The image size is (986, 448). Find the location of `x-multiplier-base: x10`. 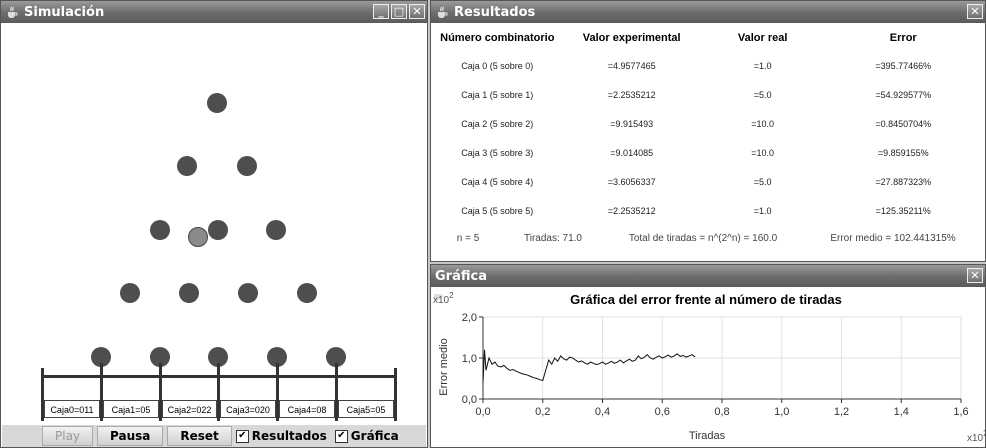

x-multiplier-base: x10 is located at coordinates (975, 438).